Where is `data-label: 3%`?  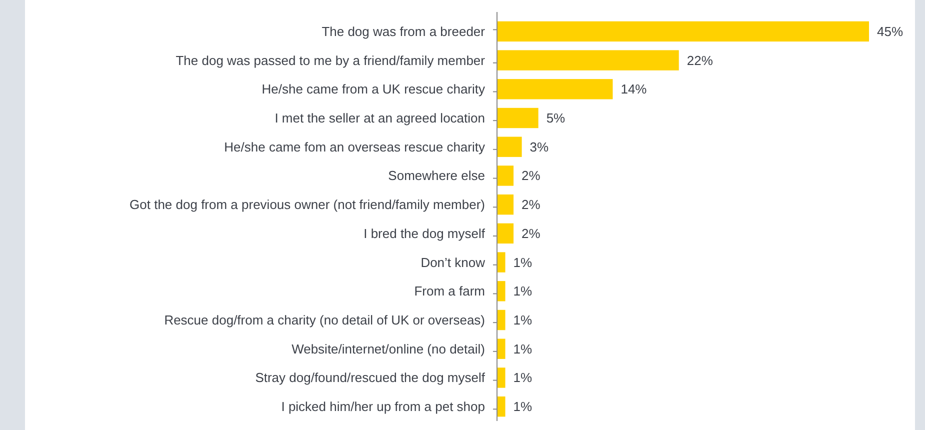
data-label: 3% is located at coordinates (540, 146).